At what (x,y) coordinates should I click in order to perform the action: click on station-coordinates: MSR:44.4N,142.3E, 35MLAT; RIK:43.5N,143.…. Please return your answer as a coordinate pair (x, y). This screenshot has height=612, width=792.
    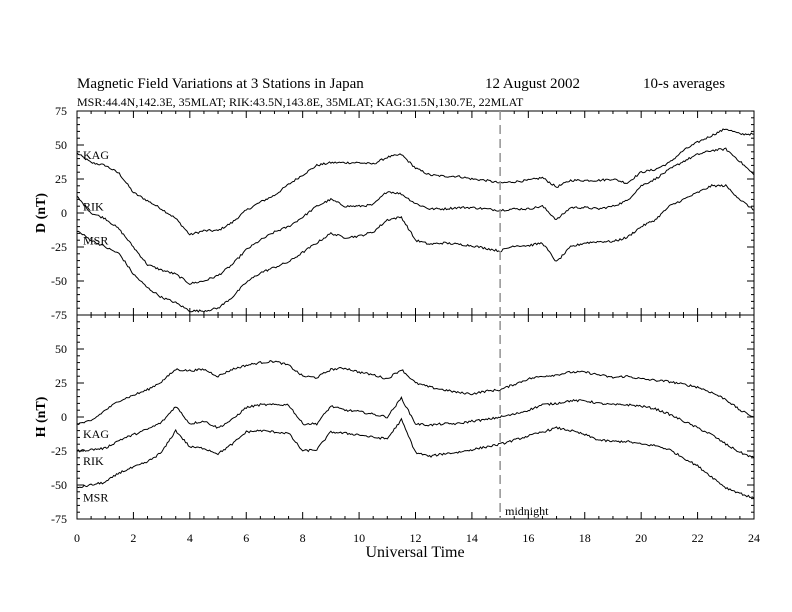
    Looking at the image, I should click on (300, 102).